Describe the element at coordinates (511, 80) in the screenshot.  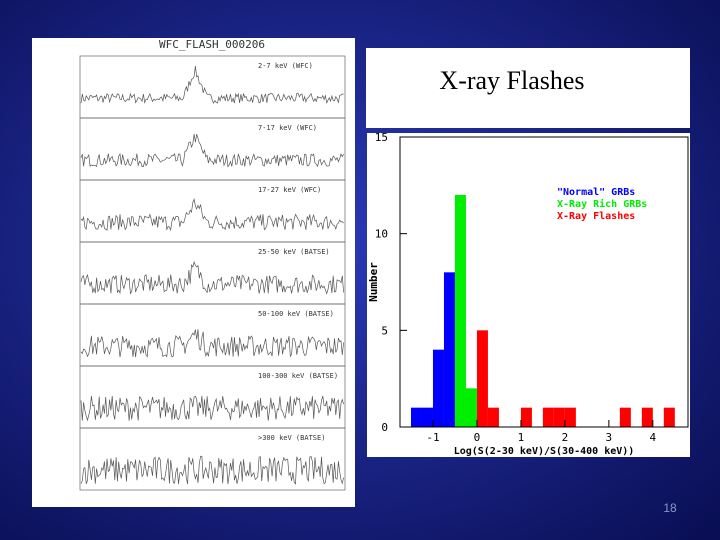
I see `slide-title: X-ray Flashes` at that location.